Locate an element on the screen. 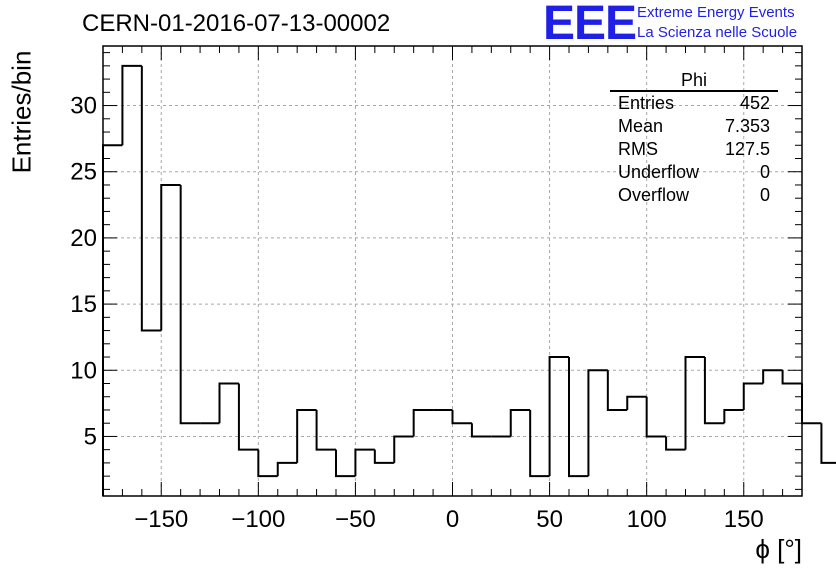 The width and height of the screenshot is (836, 572). stats-row: Underflow 0 is located at coordinates (694, 172).